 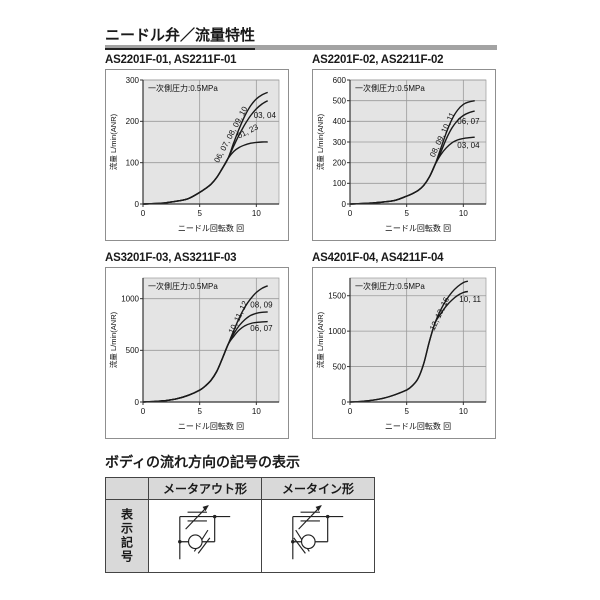 I want to click on chart-header: AS4201F-04, AS4211F-04, so click(x=378, y=258).